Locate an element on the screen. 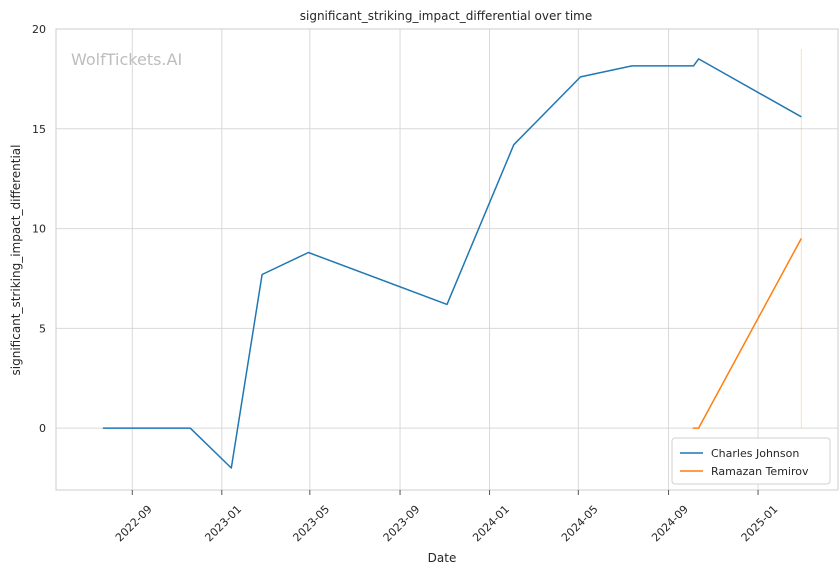 The height and width of the screenshot is (575, 840). x-tick-label: 2025-01 is located at coordinates (760, 524).